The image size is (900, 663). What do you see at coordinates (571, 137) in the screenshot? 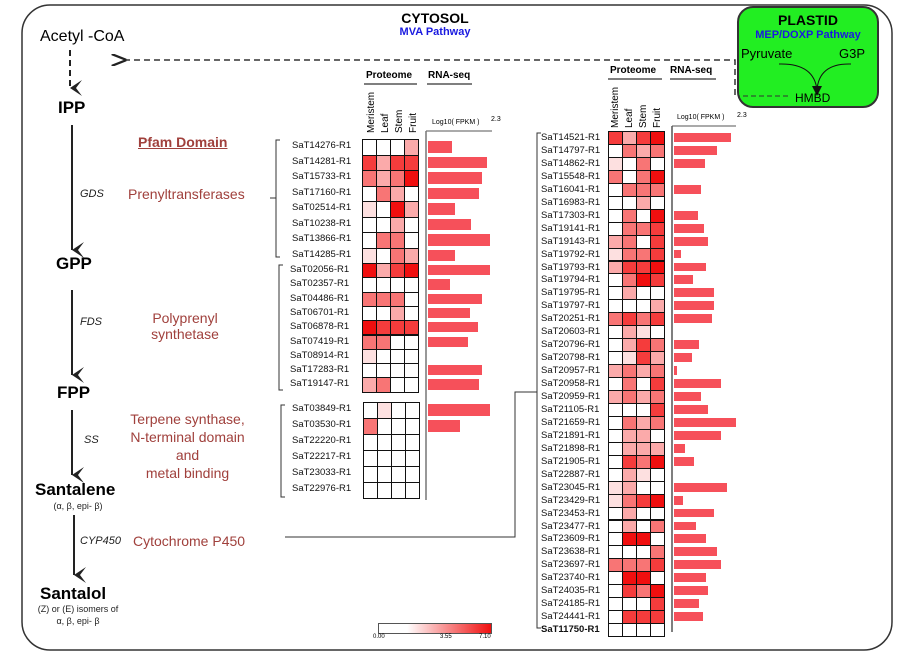
I see `gene-id: SaT14521-R1` at bounding box center [571, 137].